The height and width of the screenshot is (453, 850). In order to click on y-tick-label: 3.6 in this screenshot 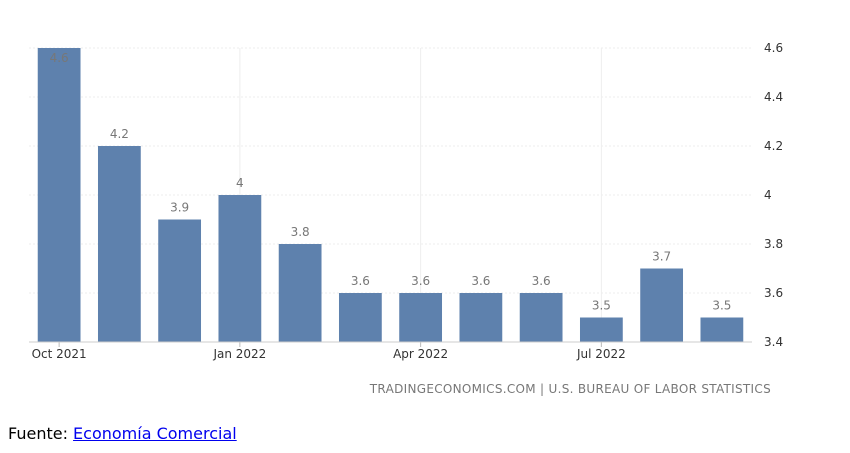, I will do `click(773, 293)`.